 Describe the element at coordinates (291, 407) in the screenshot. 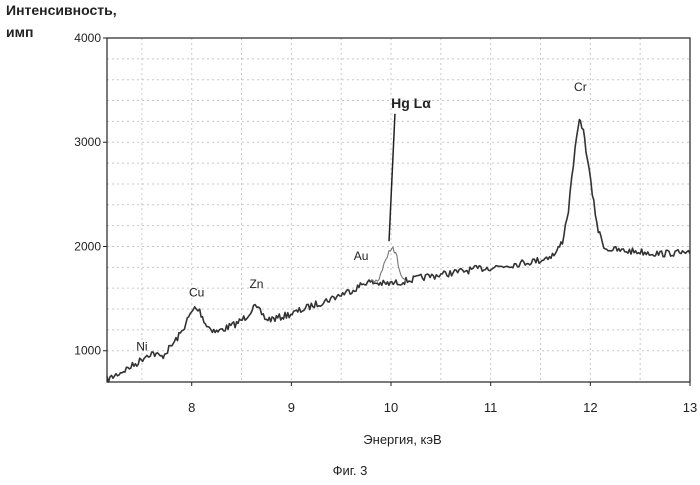

I see `x-tick-label: 9` at that location.